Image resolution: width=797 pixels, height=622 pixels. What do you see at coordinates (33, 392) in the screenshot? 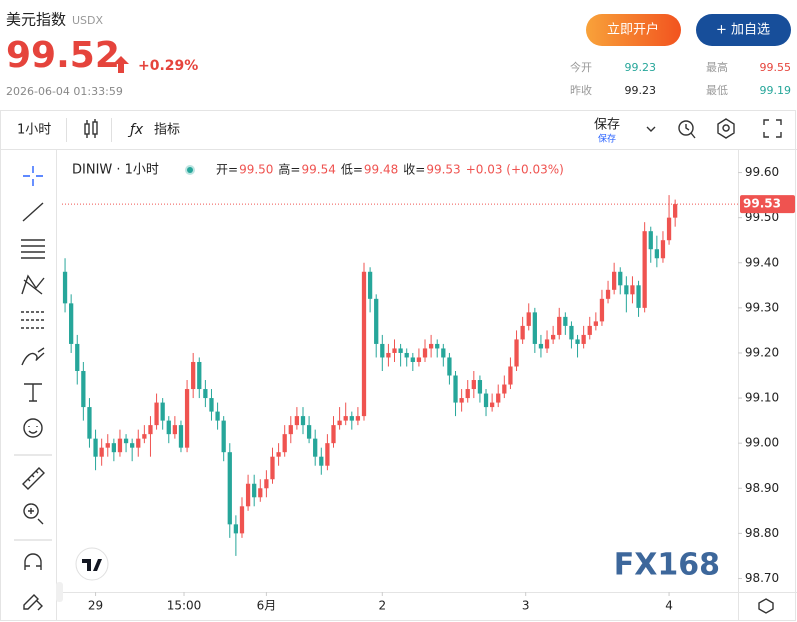
I see `text-tool` at bounding box center [33, 392].